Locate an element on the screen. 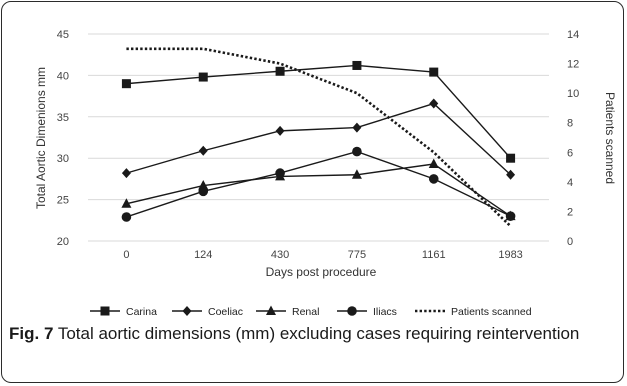 This screenshot has height=386, width=627. legend-item: Iliacs is located at coordinates (367, 312).